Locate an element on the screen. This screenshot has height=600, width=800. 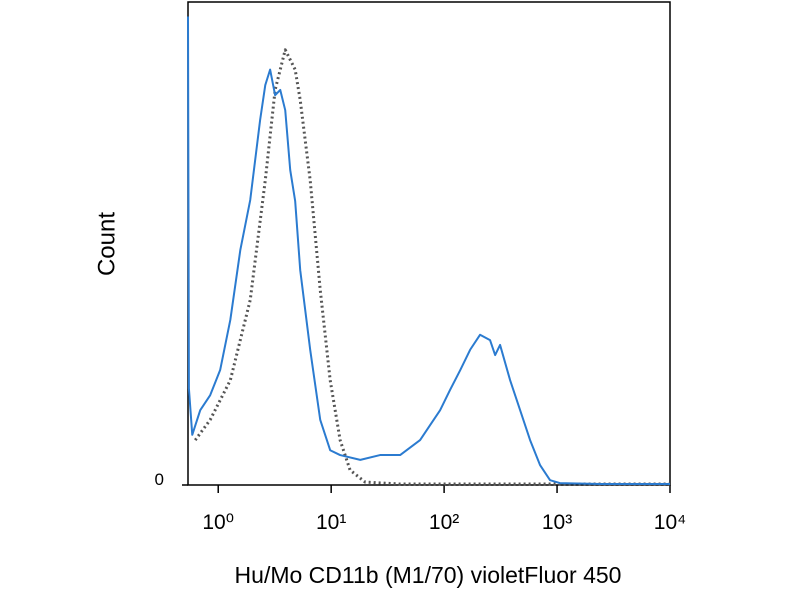
x-tick-label: 10² is located at coordinates (444, 522).